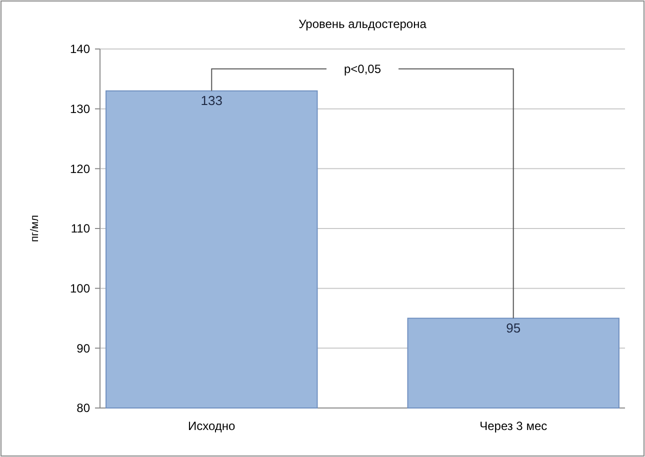 Image resolution: width=645 pixels, height=457 pixels. I want to click on x-tick-label: Исходно, so click(212, 426).